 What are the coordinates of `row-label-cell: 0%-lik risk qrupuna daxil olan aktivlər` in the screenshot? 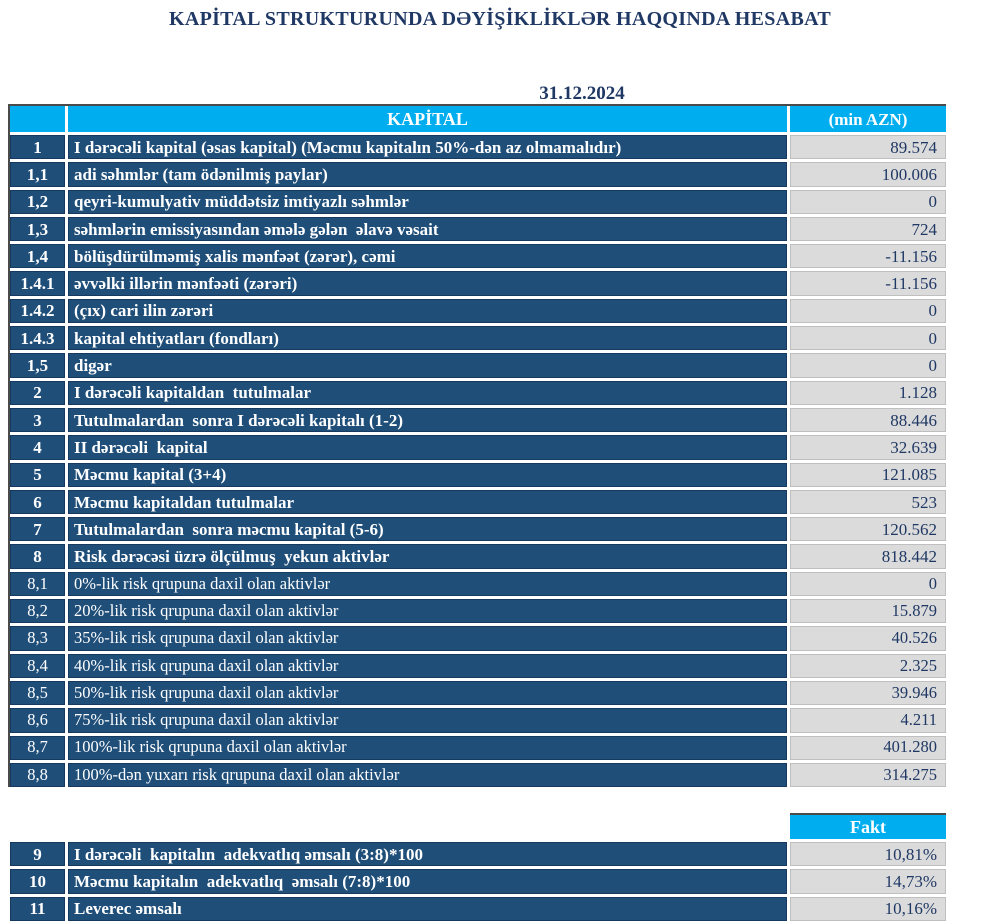 It's located at (427, 584).